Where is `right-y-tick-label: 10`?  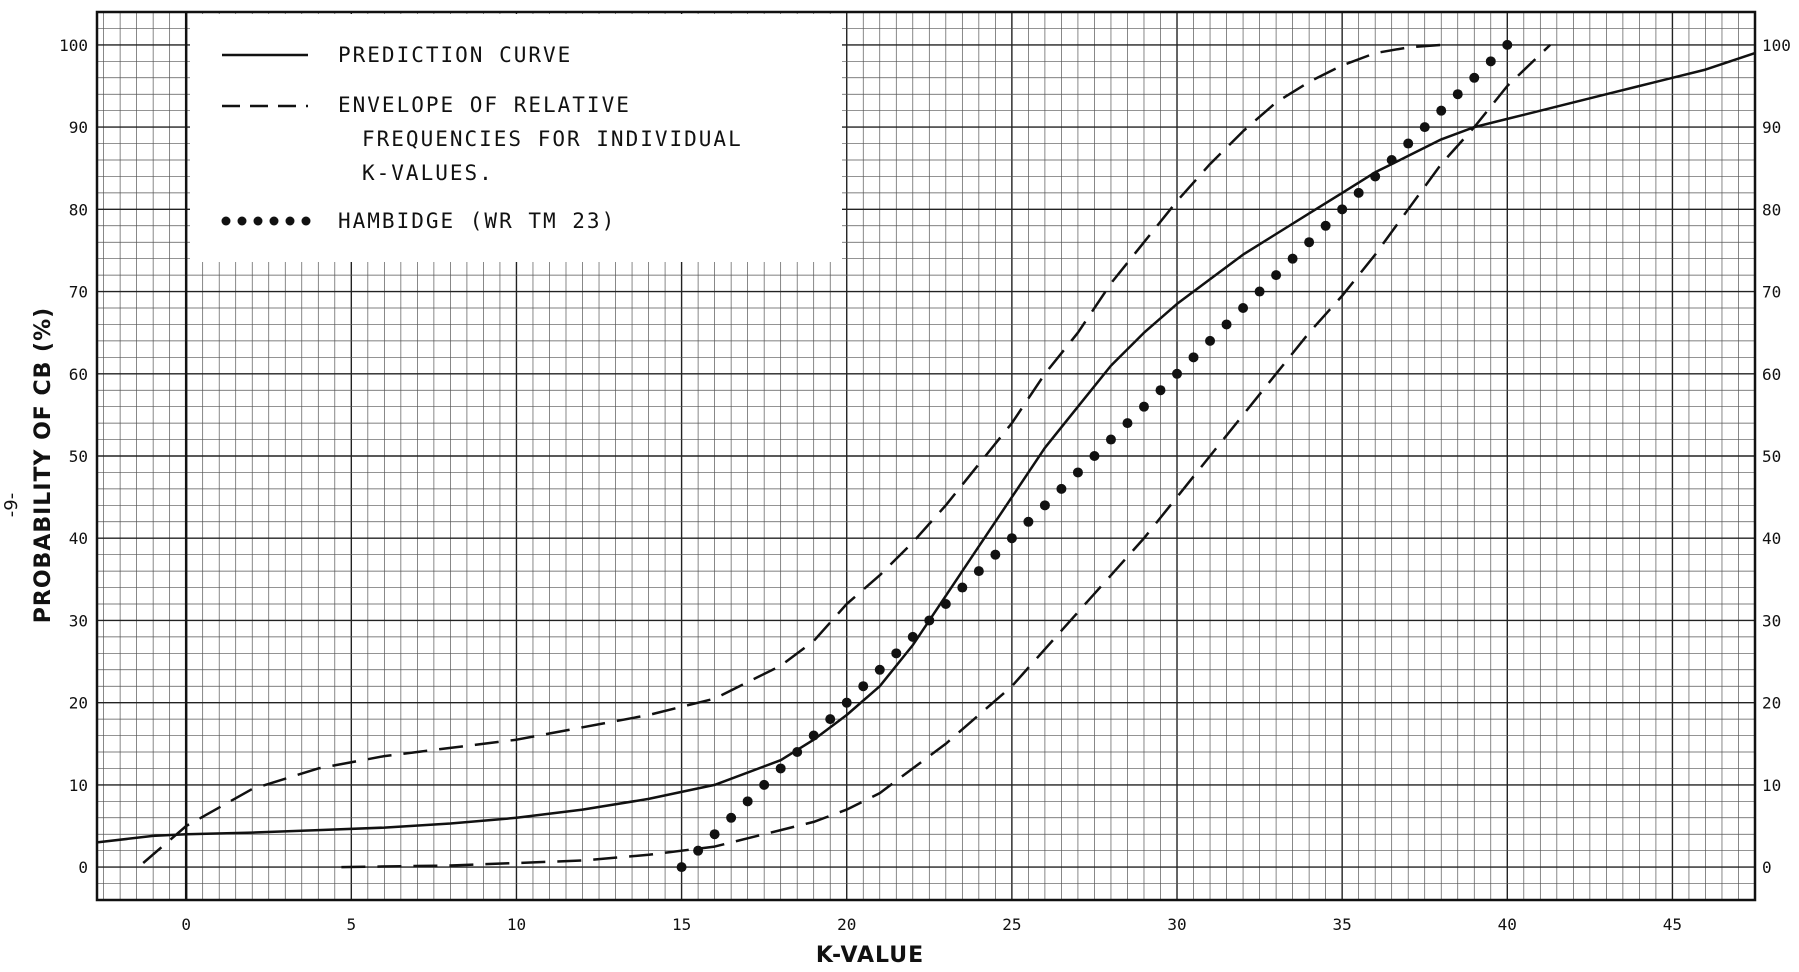
right-y-tick-label: 10 is located at coordinates (1771, 785).